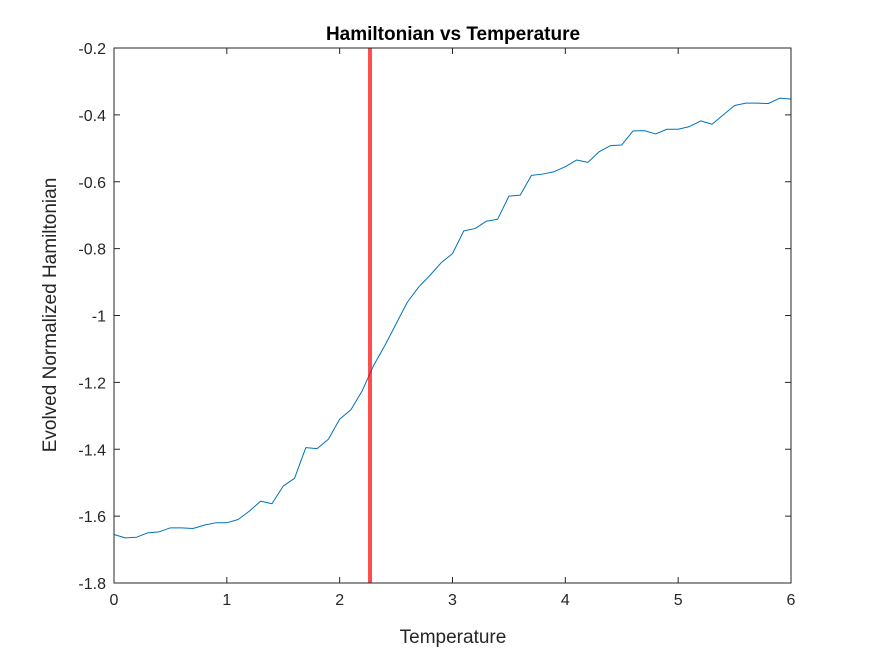  I want to click on y-tick-label: -1.8, so click(92, 584).